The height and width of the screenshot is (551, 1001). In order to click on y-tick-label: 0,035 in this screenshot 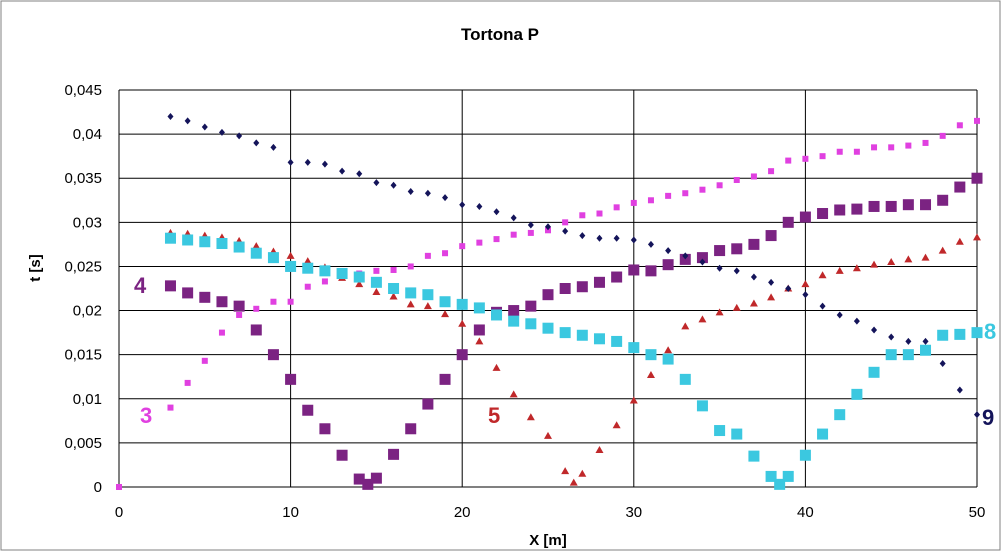, I will do `click(83, 178)`.